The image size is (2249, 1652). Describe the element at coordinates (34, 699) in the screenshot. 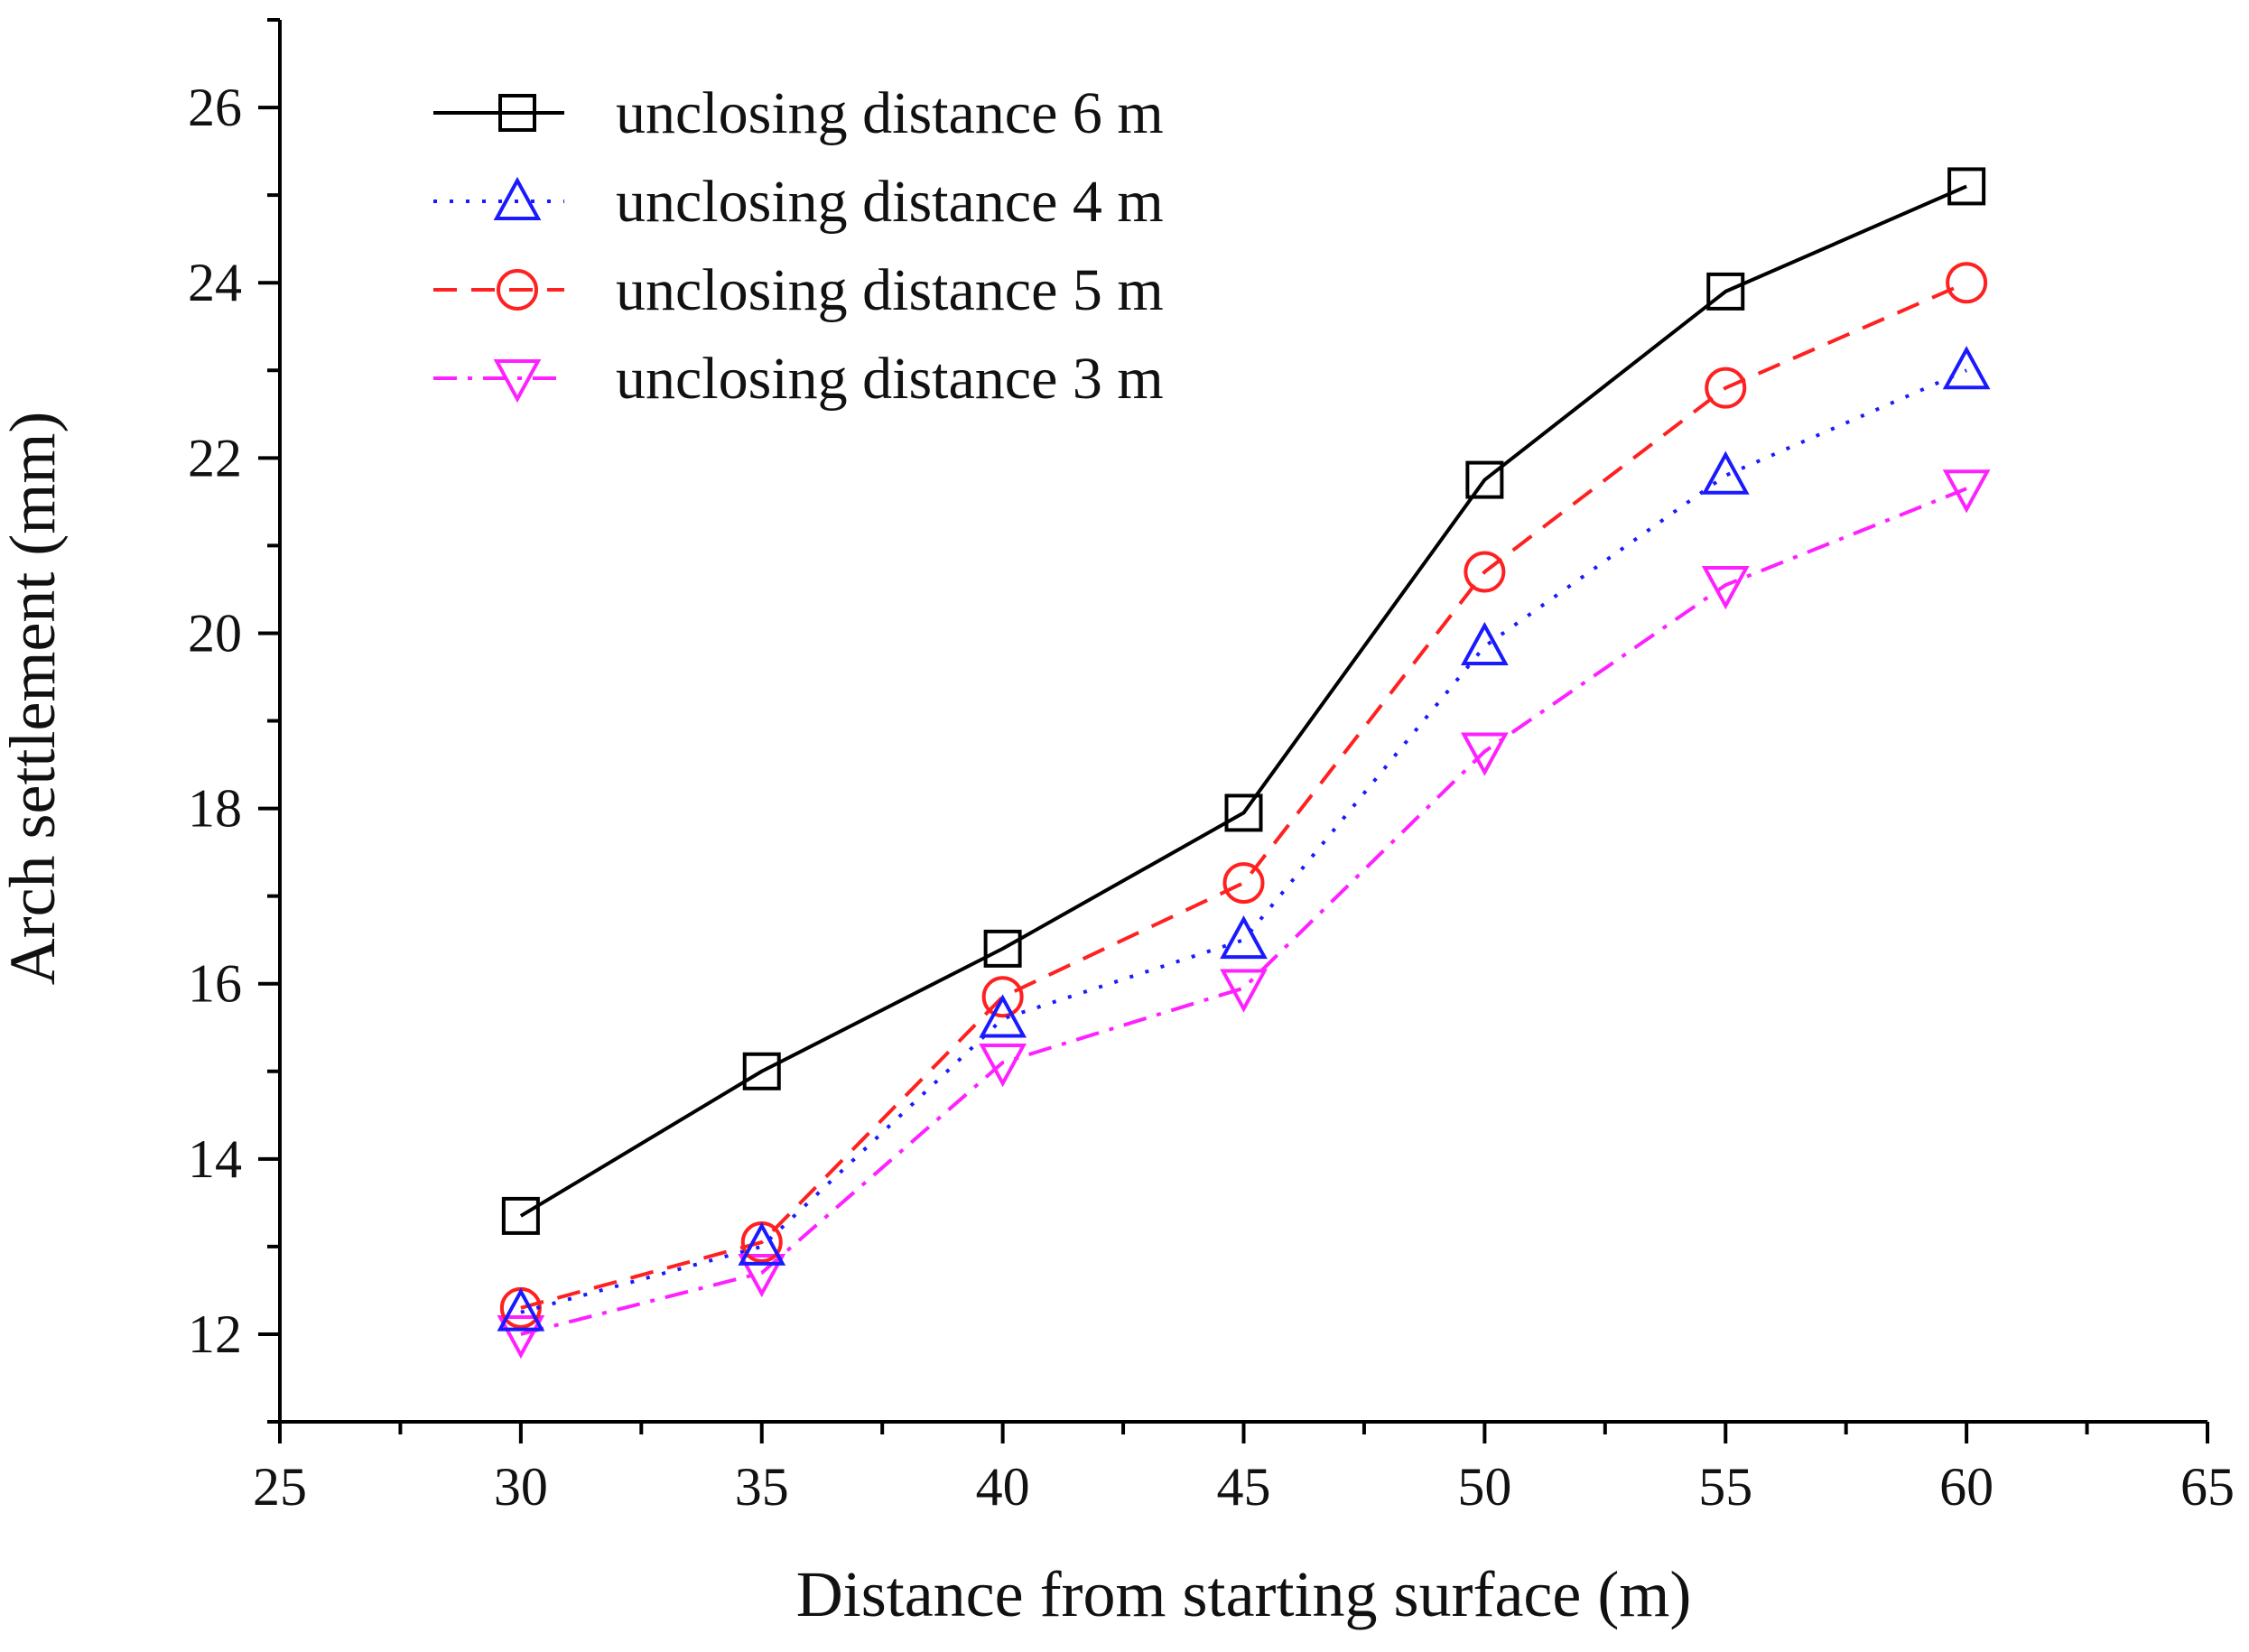

I see `y-axis-title: Arch settlement (mm)` at that location.